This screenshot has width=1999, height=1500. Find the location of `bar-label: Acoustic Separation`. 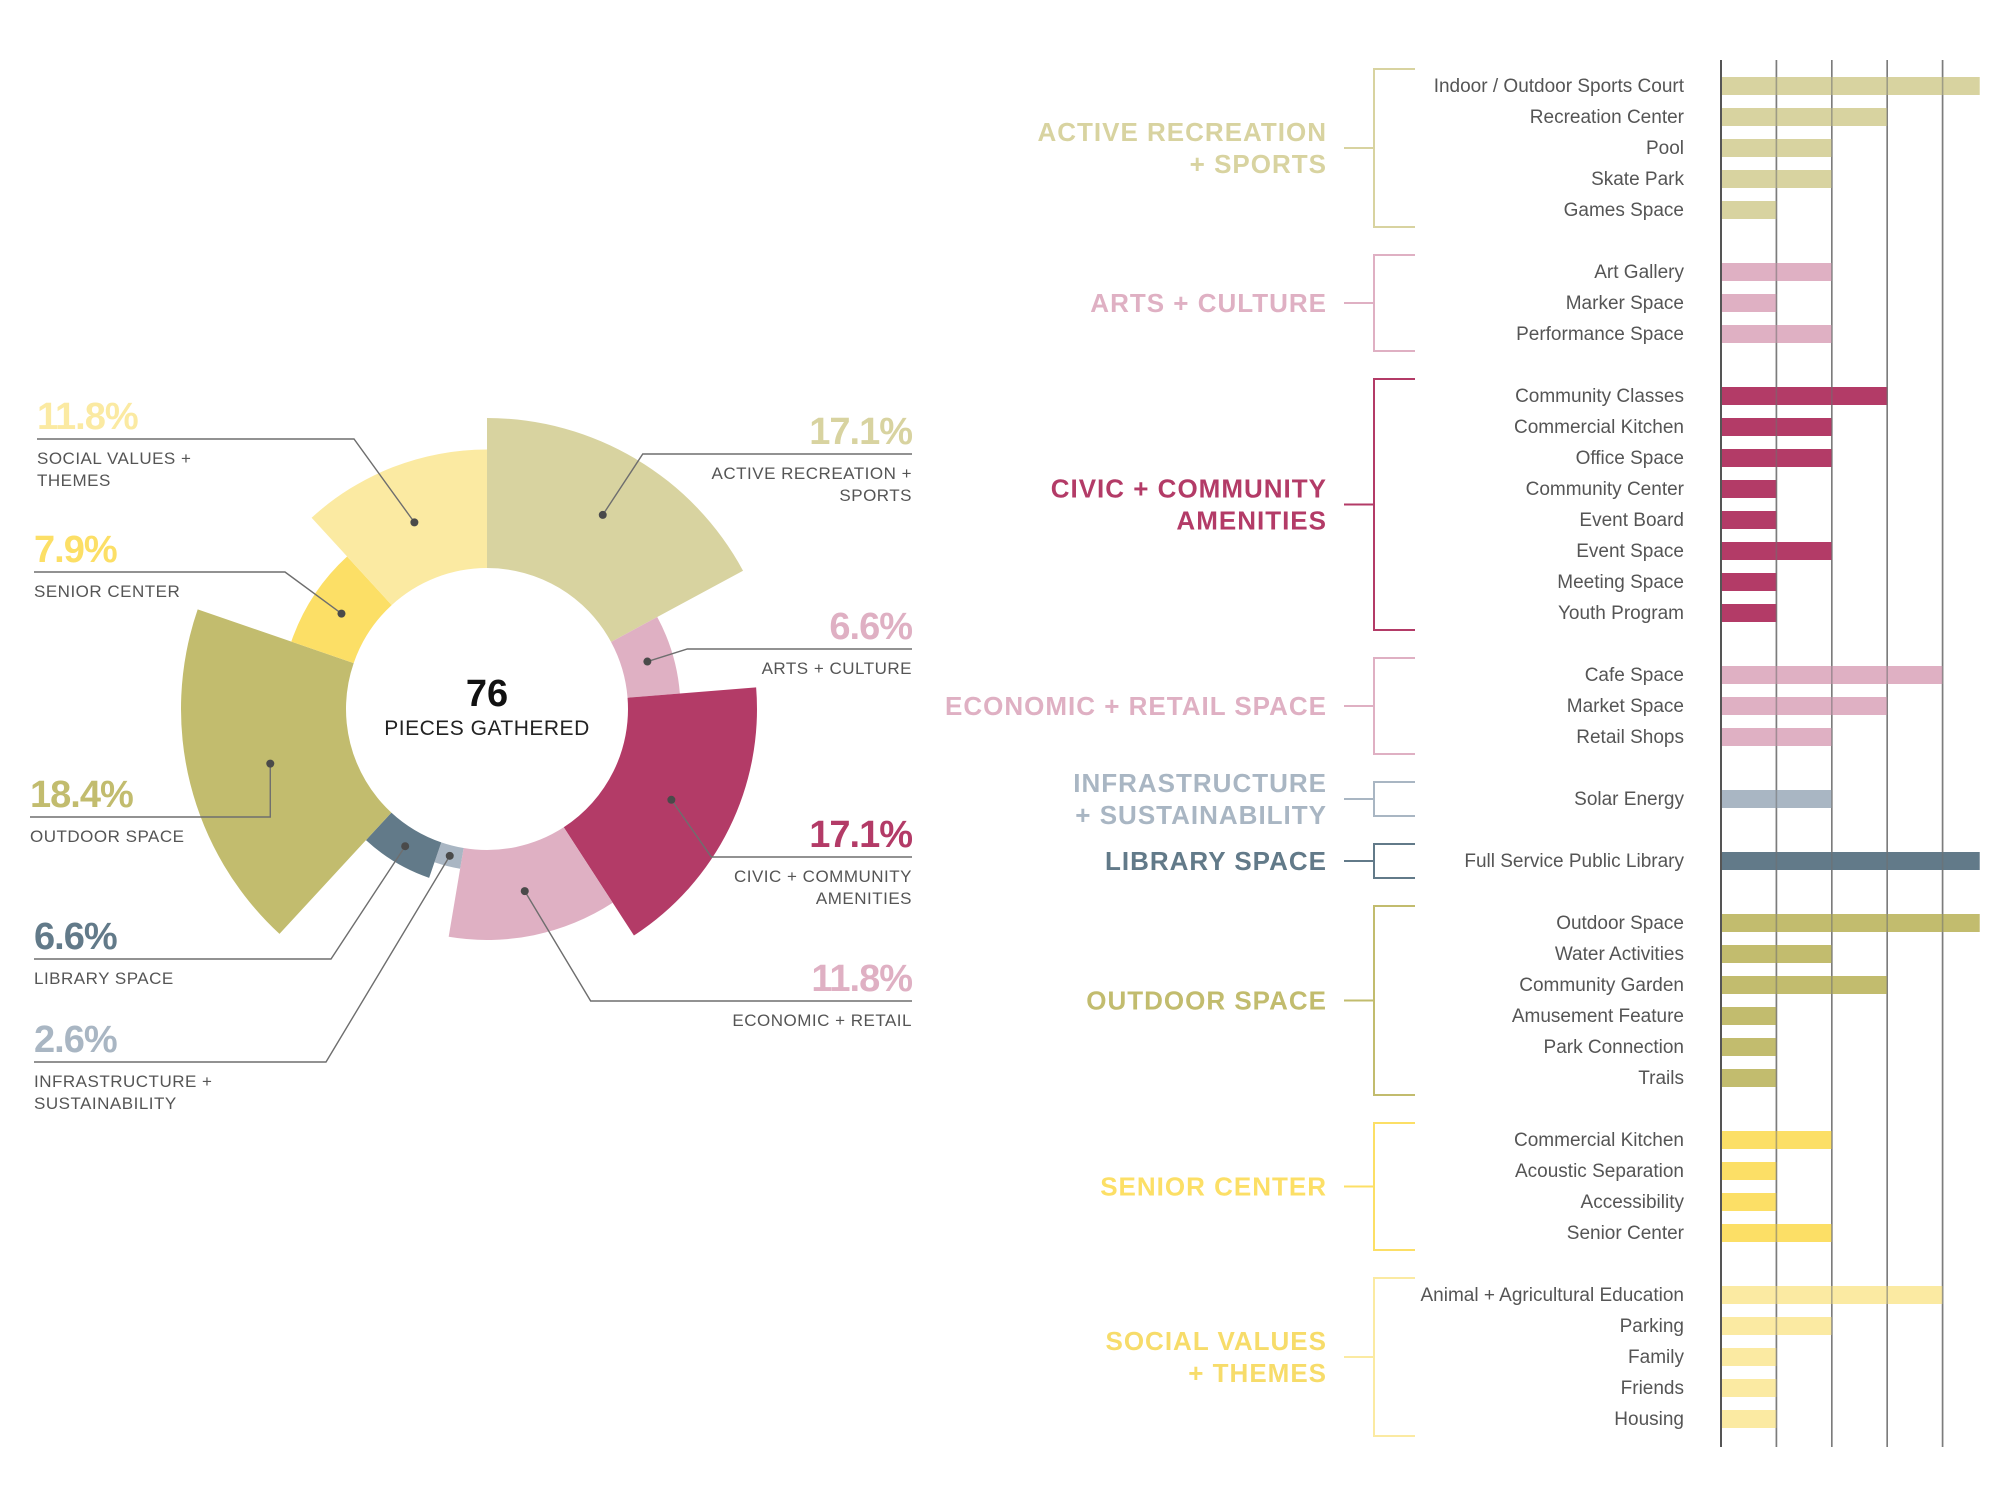

bar-label: Acoustic Separation is located at coordinates (1599, 1171).